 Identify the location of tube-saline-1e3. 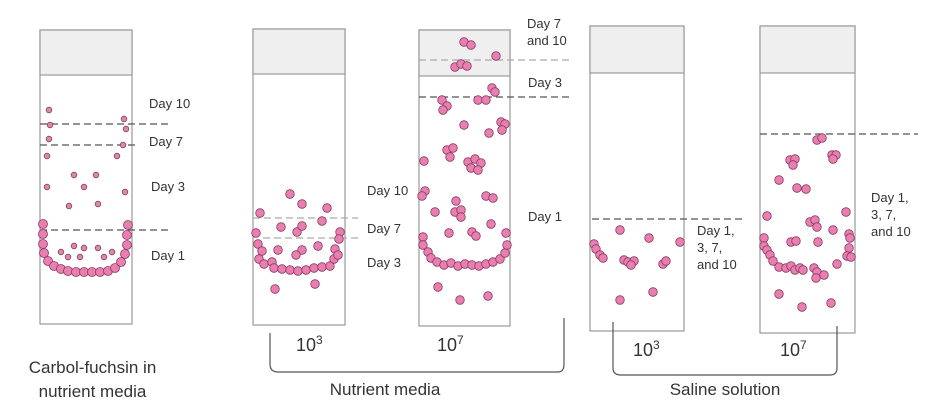
(666, 178).